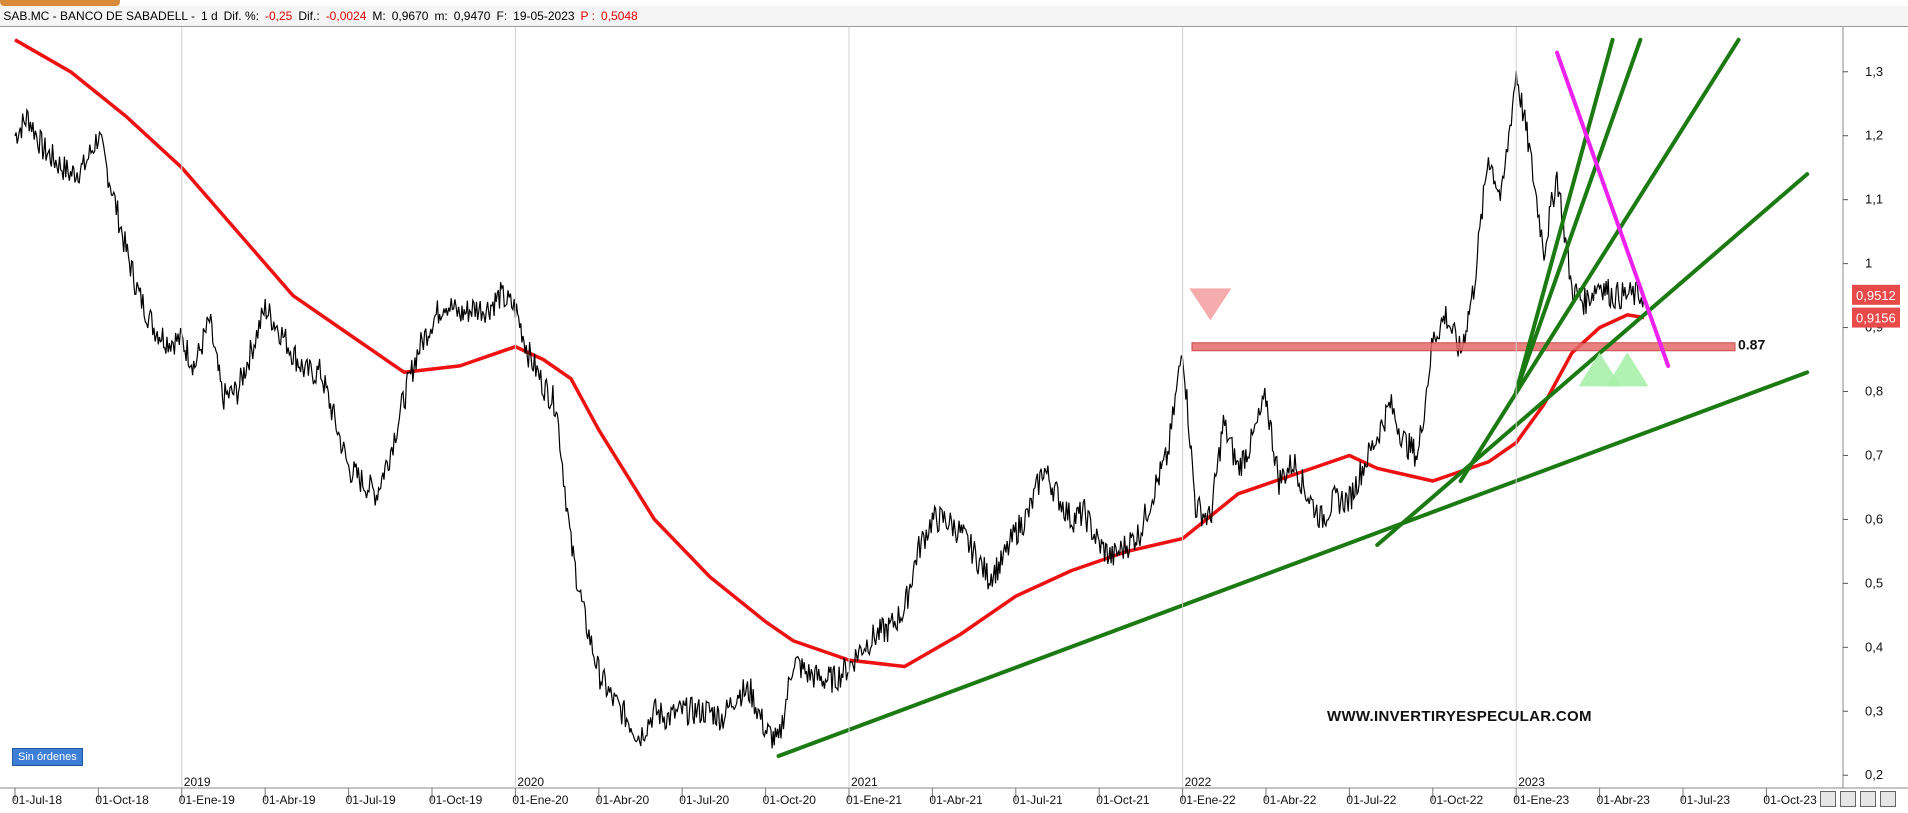 Image resolution: width=1908 pixels, height=813 pixels. What do you see at coordinates (1874, 518) in the screenshot?
I see `y-tick-label: 0,6` at bounding box center [1874, 518].